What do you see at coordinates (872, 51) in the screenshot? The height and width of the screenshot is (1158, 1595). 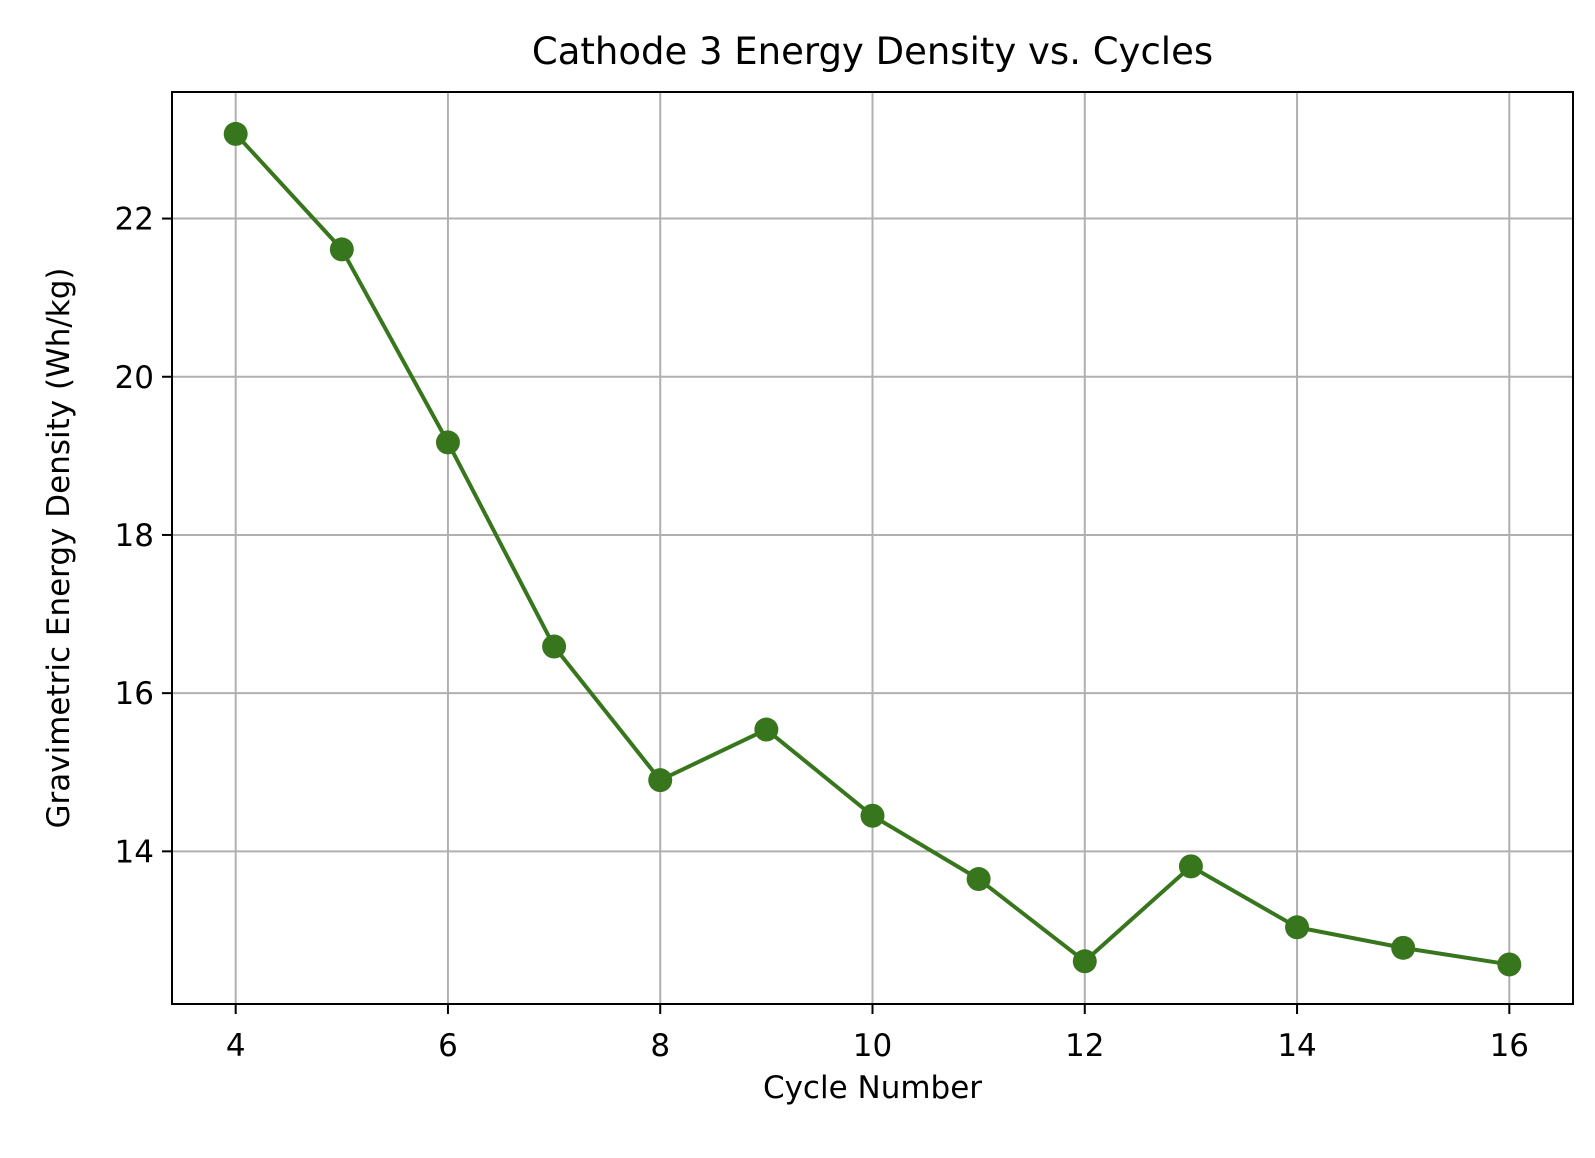 I see `chart-title: Cathode 3 Energy Density vs. Cycles` at bounding box center [872, 51].